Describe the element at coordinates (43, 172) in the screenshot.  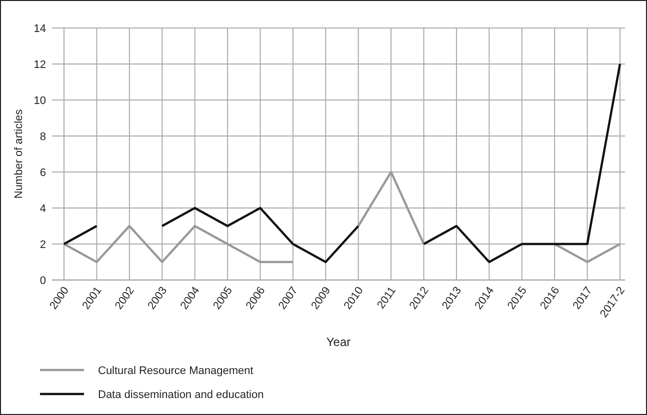
I see `y-tick-label: 6` at that location.